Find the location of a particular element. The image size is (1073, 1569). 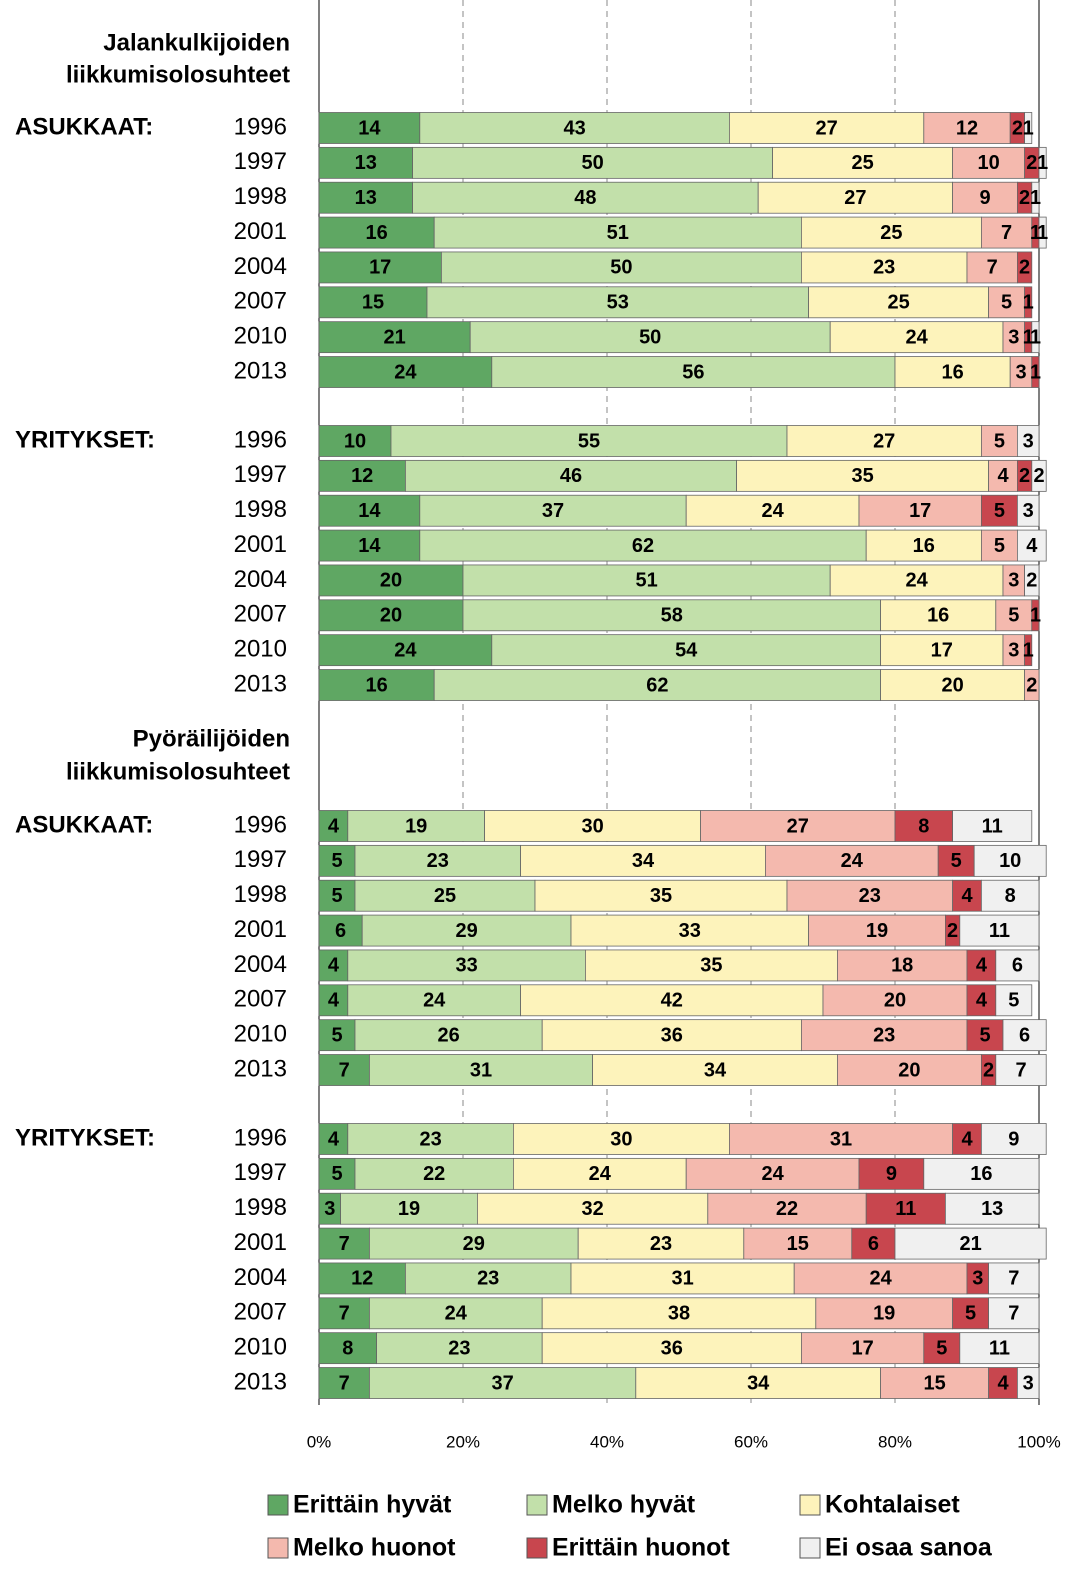

section-title: liikkumisolosuhteet is located at coordinates (178, 74).